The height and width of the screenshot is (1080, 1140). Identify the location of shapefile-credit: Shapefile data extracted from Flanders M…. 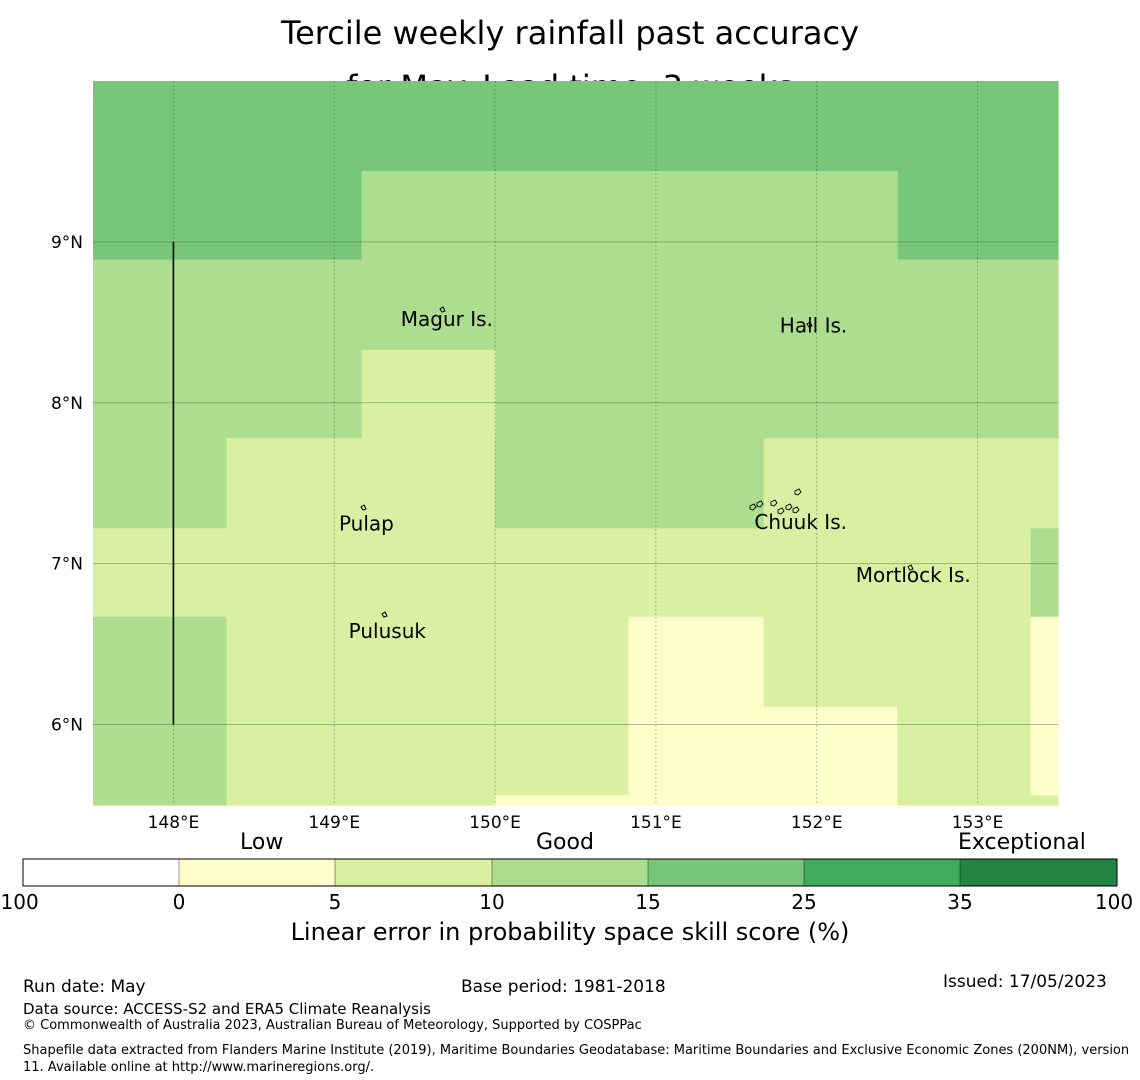
(576, 1059).